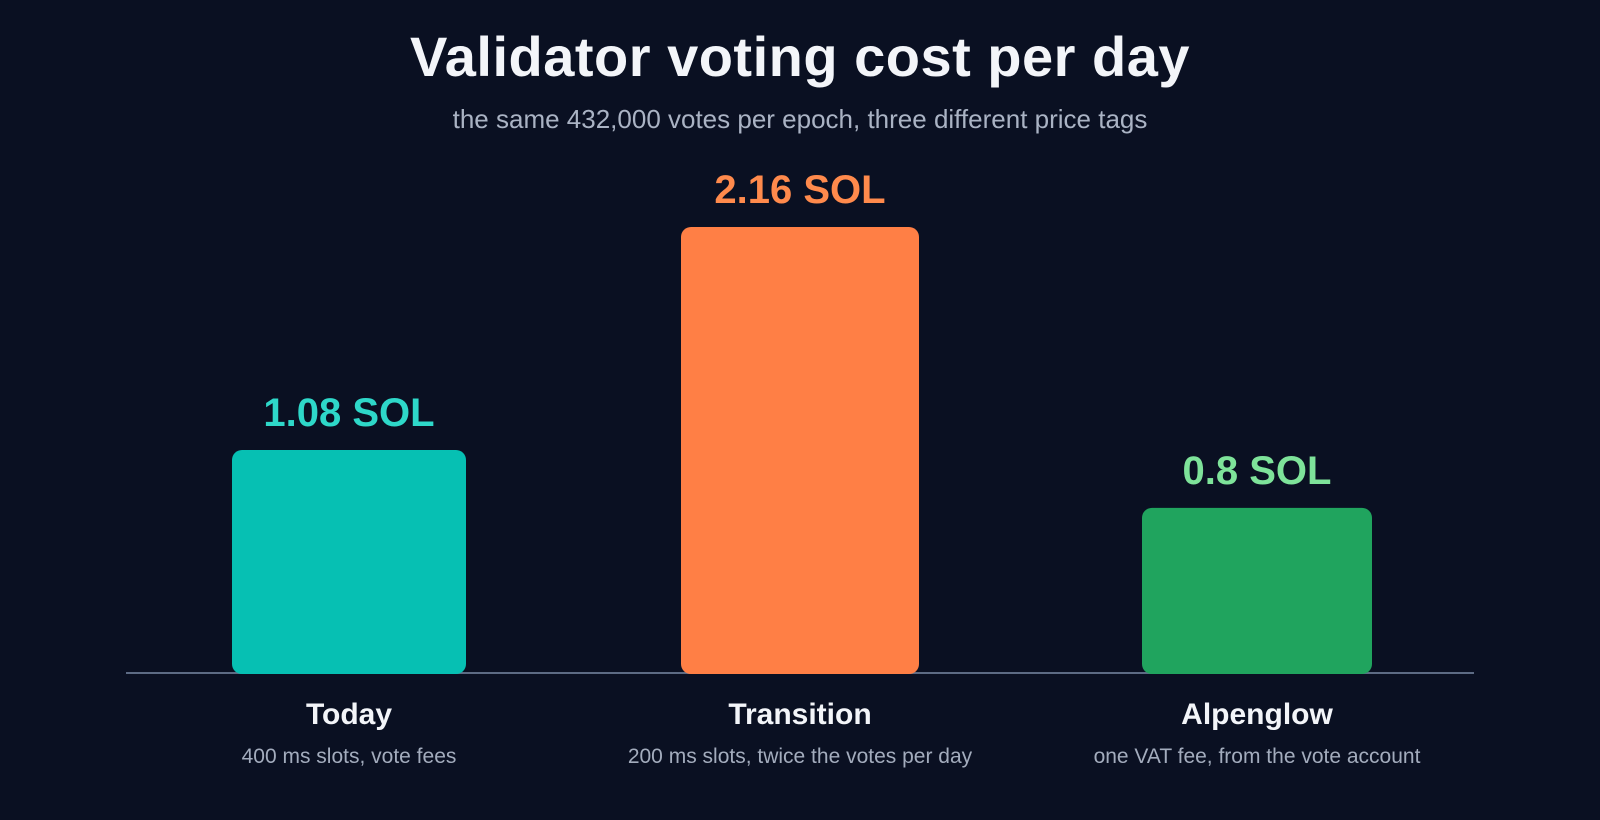 Image resolution: width=1600 pixels, height=820 pixels. I want to click on bar-alpenglow, so click(1257, 590).